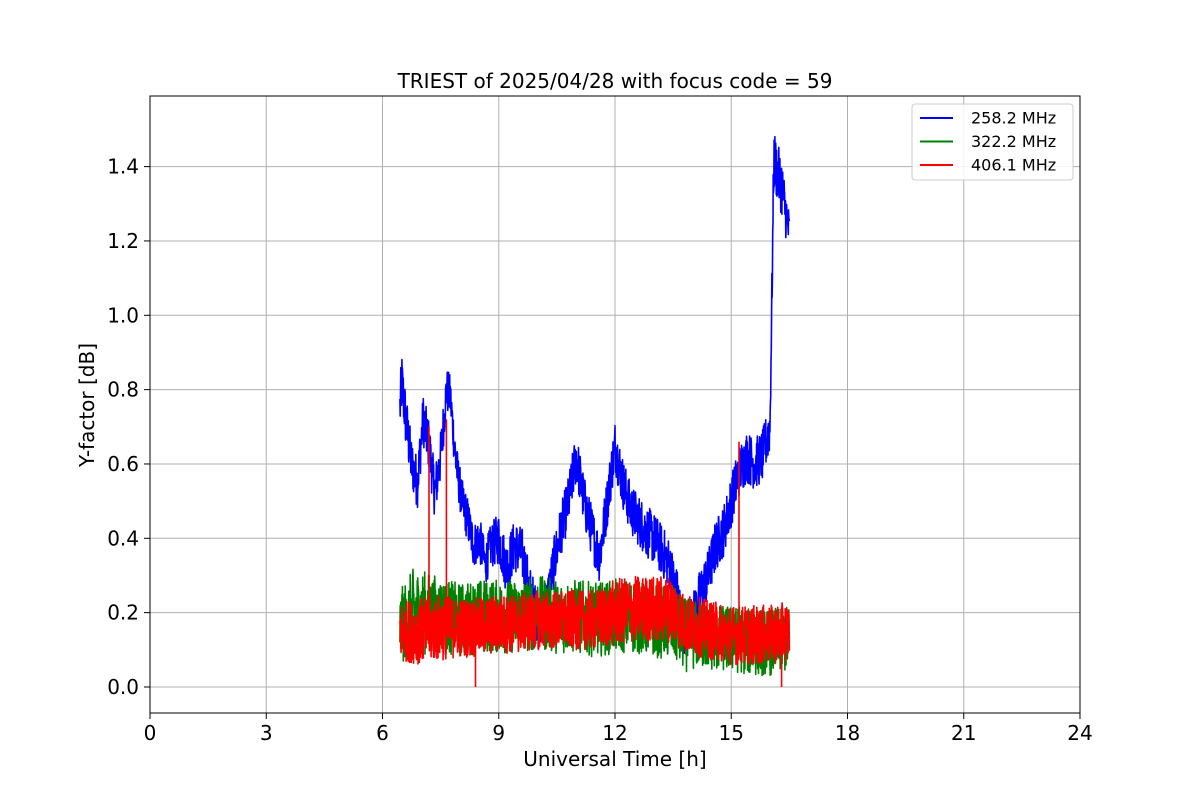 The image size is (1200, 800). What do you see at coordinates (1013, 165) in the screenshot?
I see `legend-label: 406.1 MHz` at bounding box center [1013, 165].